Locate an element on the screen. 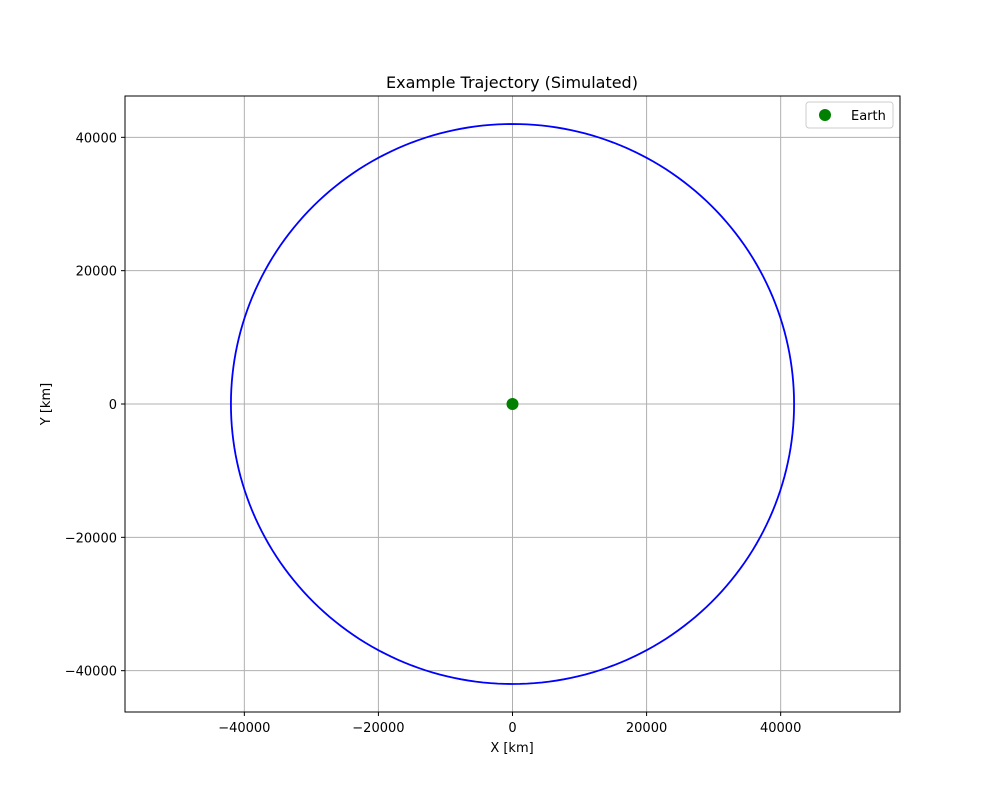  legend-label-earth: Earth is located at coordinates (868, 116).